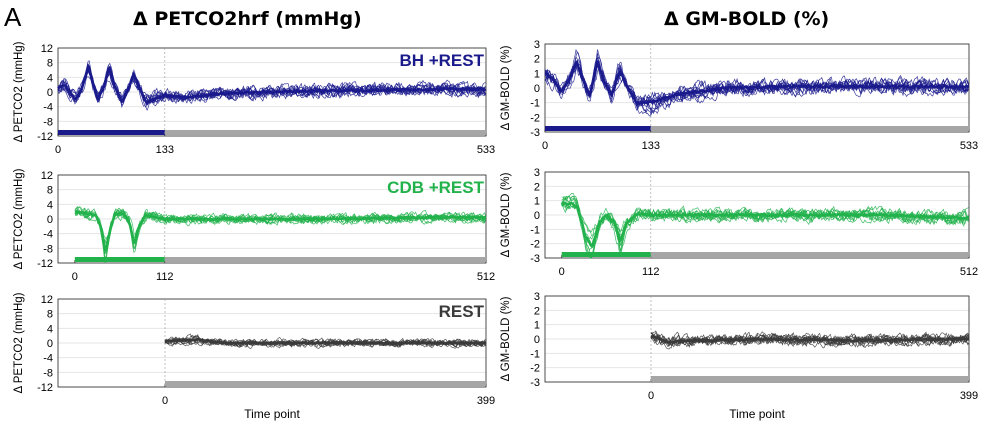  What do you see at coordinates (747, 19) in the screenshot?
I see `right-column-title: Δ GM-BOLD (%)` at bounding box center [747, 19].